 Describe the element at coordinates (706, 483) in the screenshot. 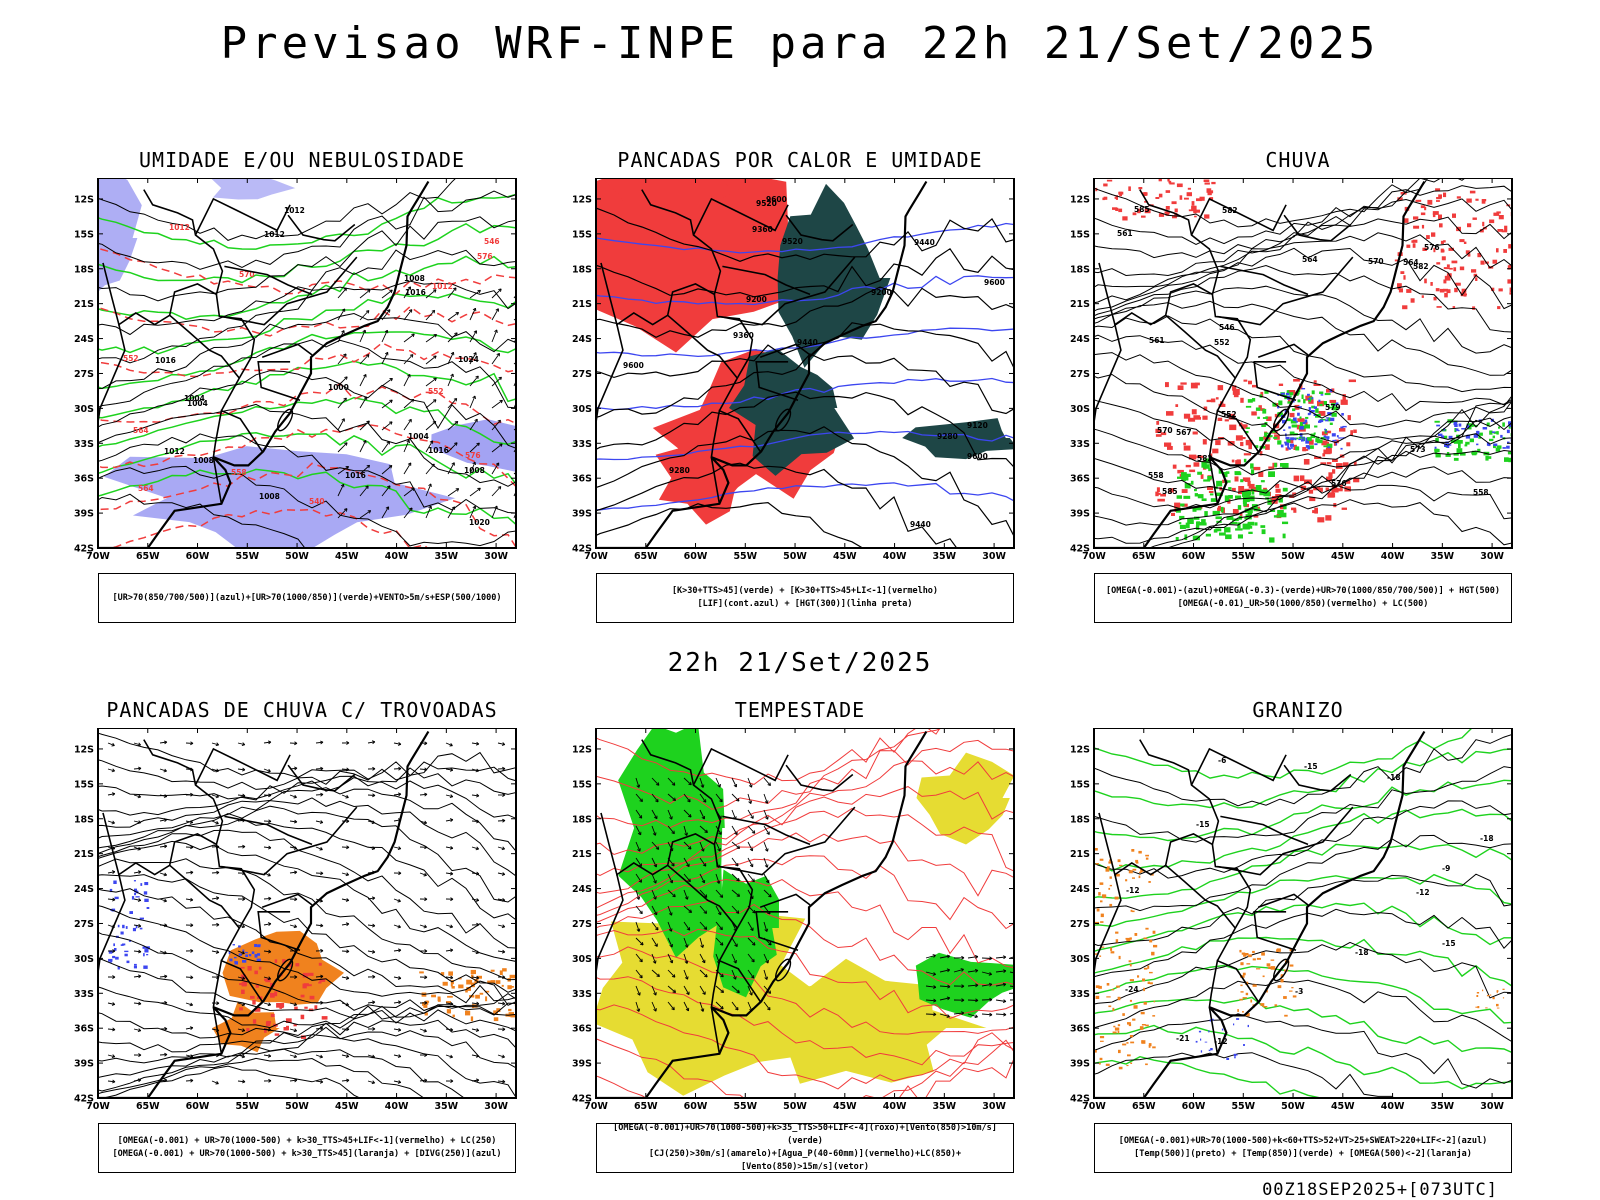

I see `shaded-area` at that location.